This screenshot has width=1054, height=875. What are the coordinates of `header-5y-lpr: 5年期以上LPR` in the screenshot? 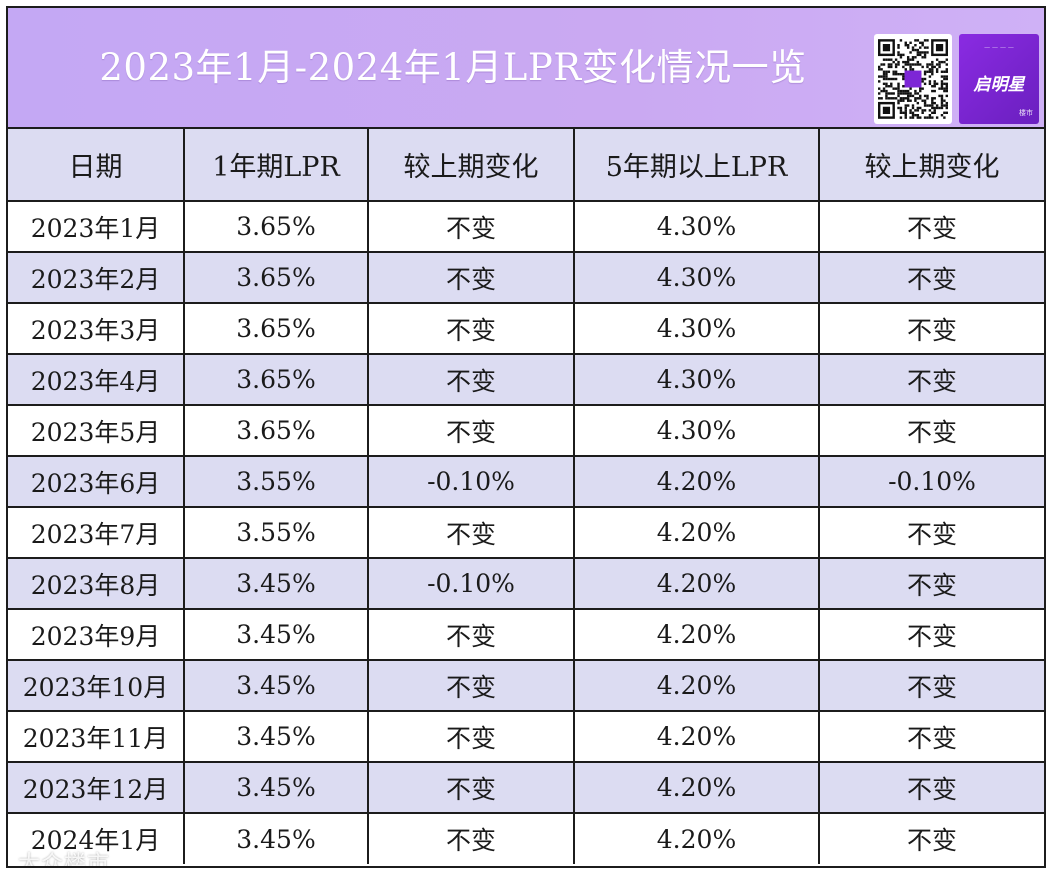 It's located at (696, 165).